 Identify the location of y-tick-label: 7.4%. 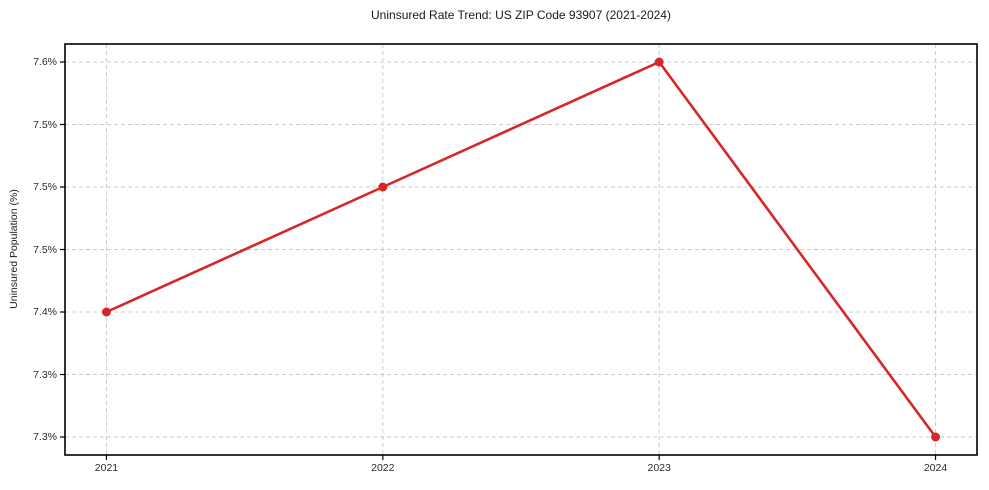
(45, 312).